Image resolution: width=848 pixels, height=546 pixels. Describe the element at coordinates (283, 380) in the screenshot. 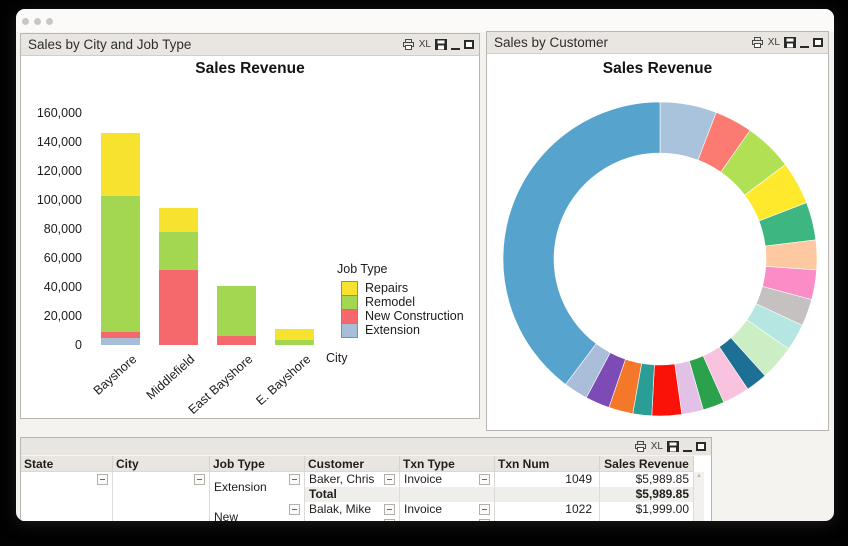

I see `x-axis-category-label: E. Bayshore` at that location.